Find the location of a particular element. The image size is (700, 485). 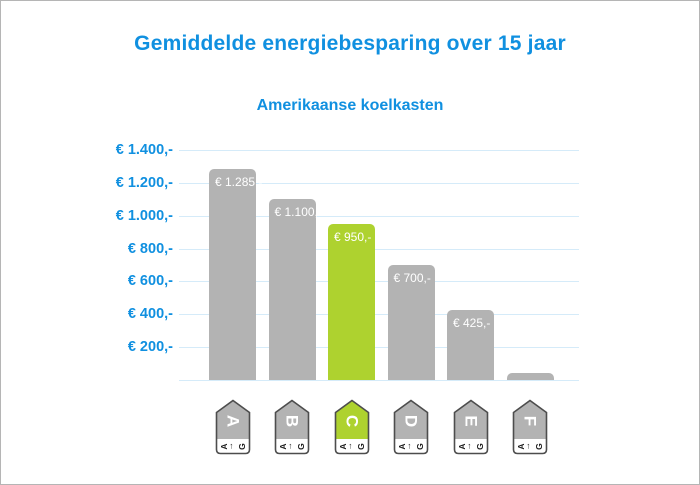

y-axis-tick-label: € 600,- is located at coordinates (150, 281).